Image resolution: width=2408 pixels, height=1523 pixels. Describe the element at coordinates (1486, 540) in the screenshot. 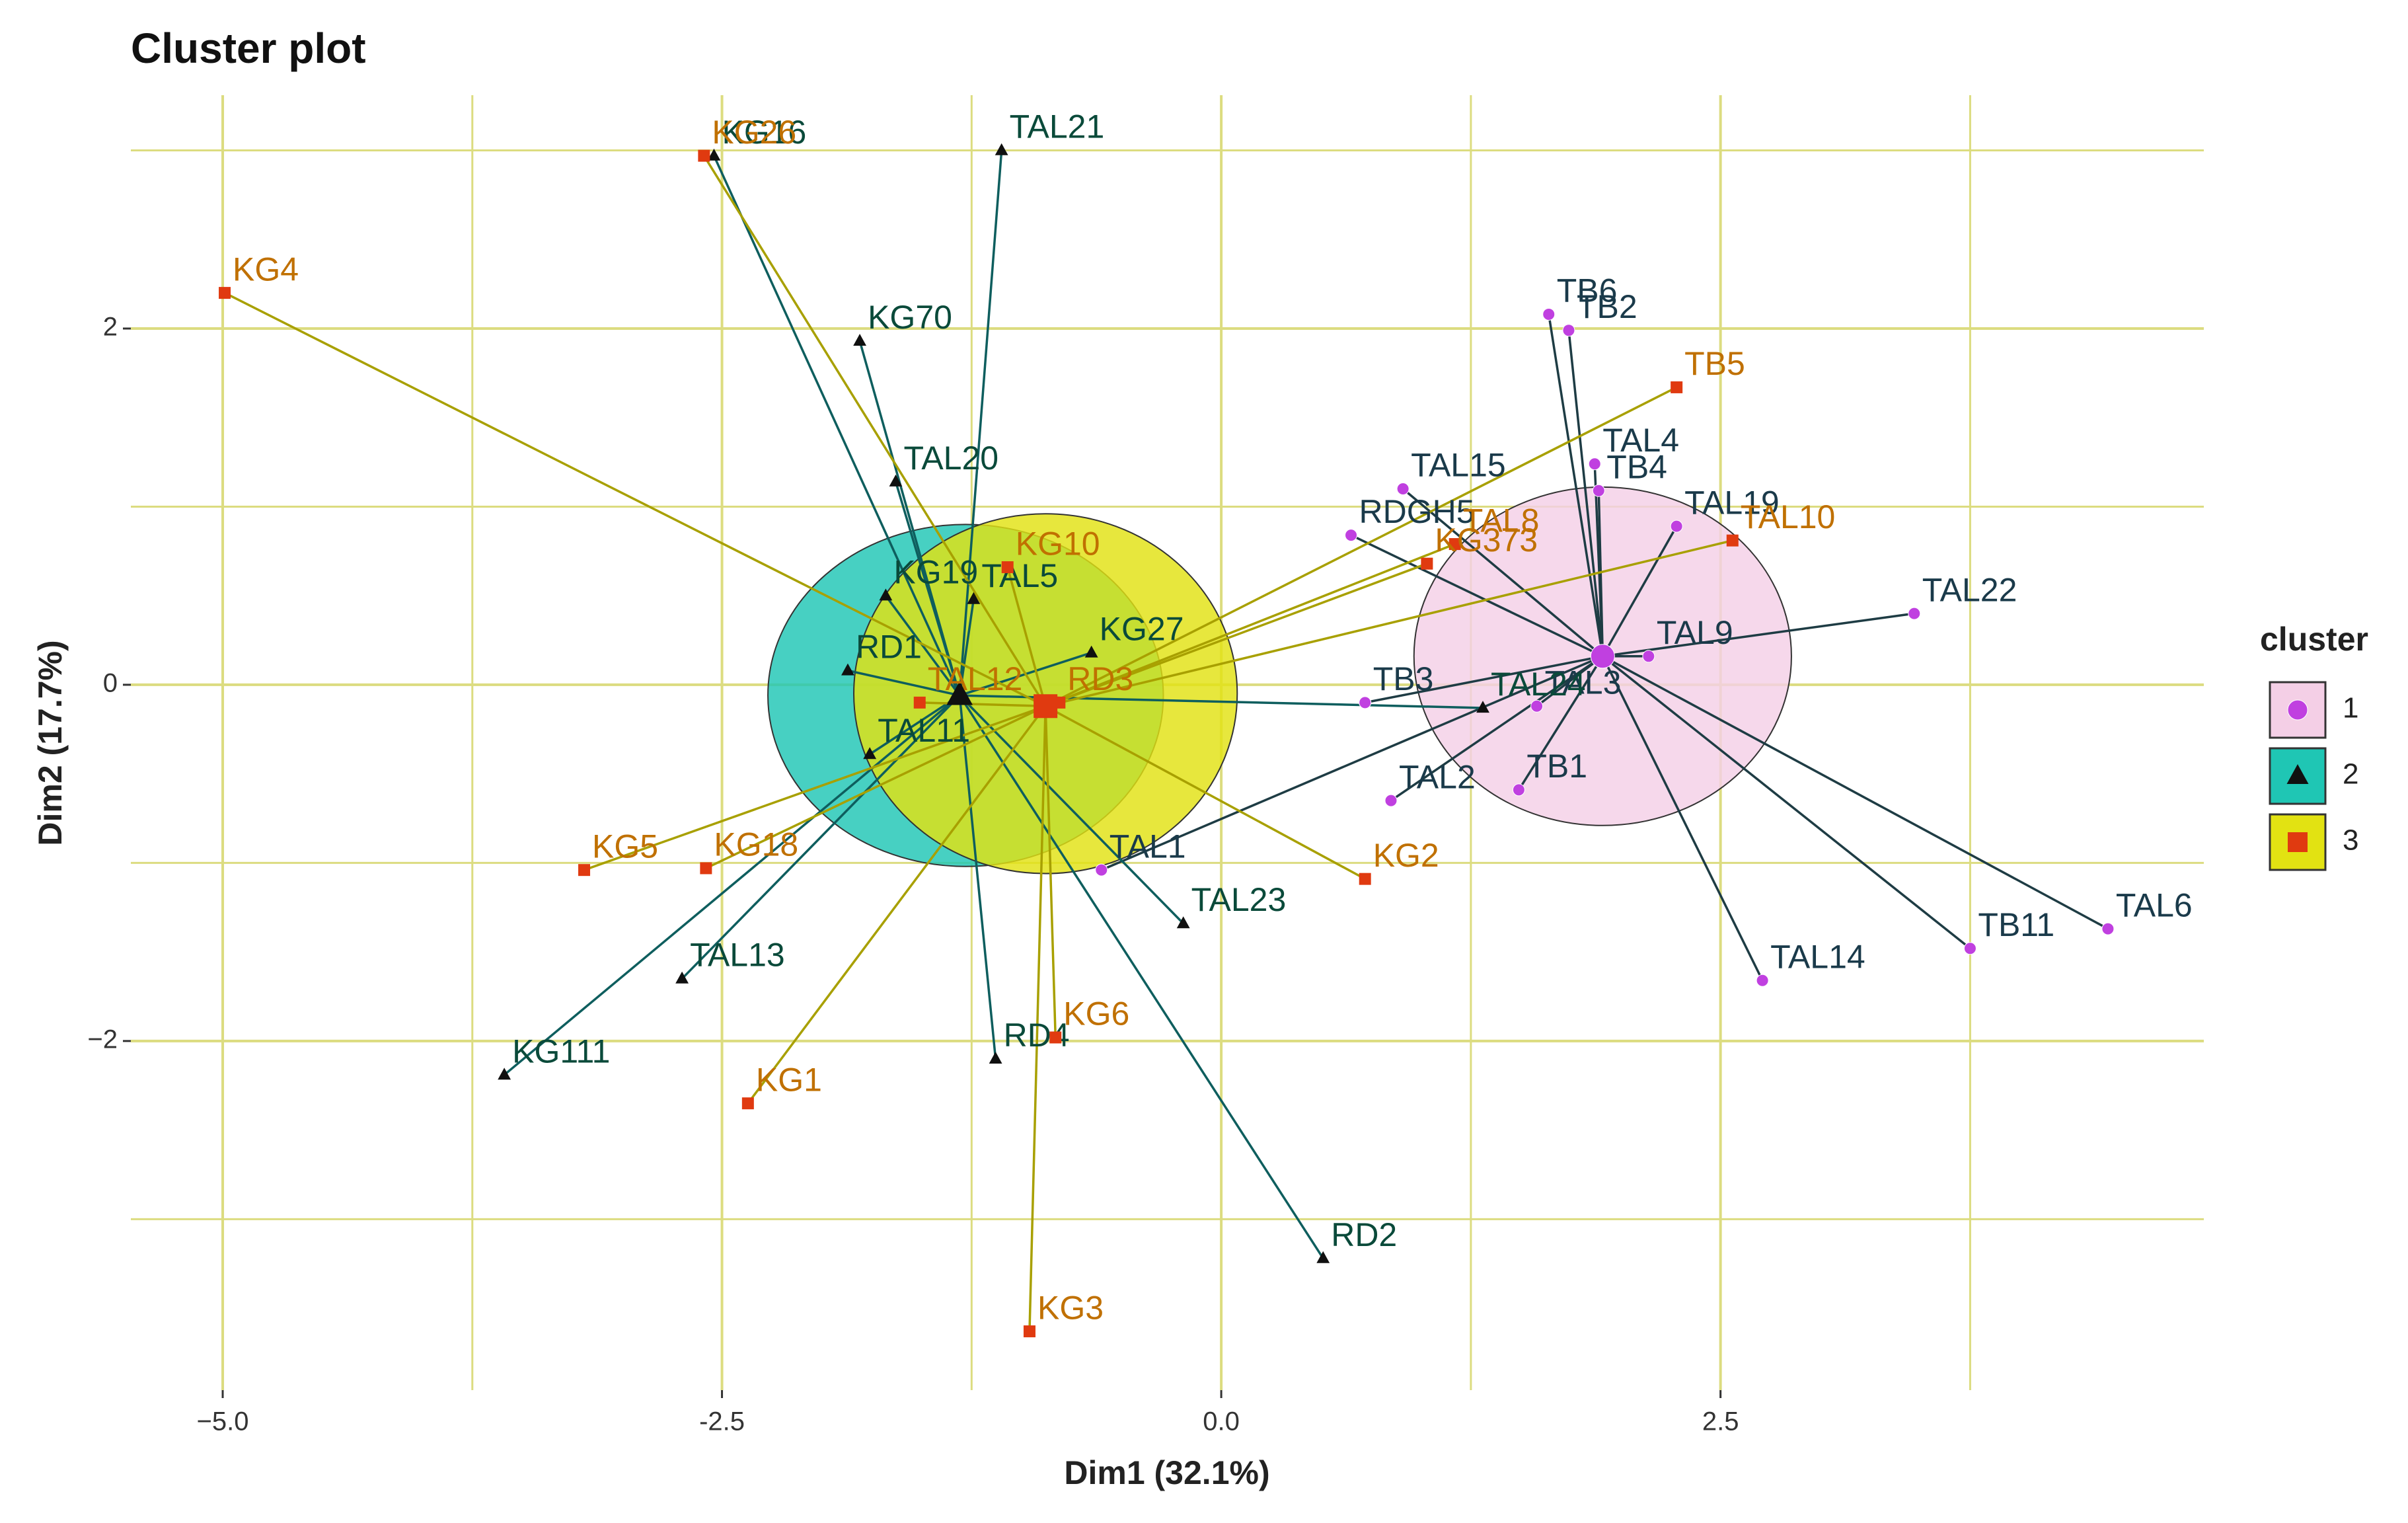

I see `point-label: KG373` at that location.